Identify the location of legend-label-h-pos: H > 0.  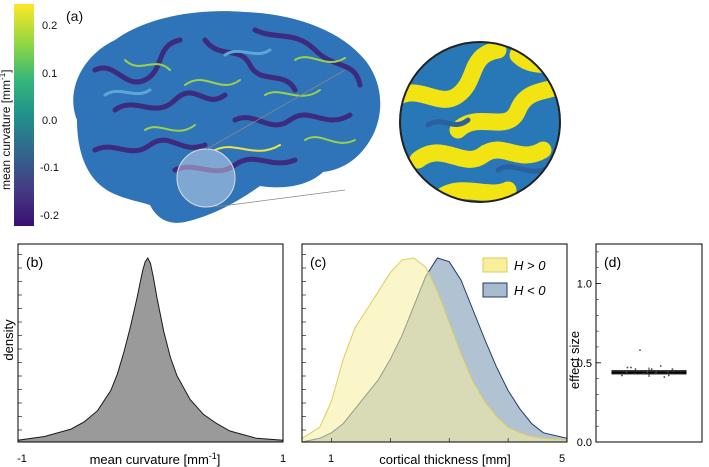
(530, 265).